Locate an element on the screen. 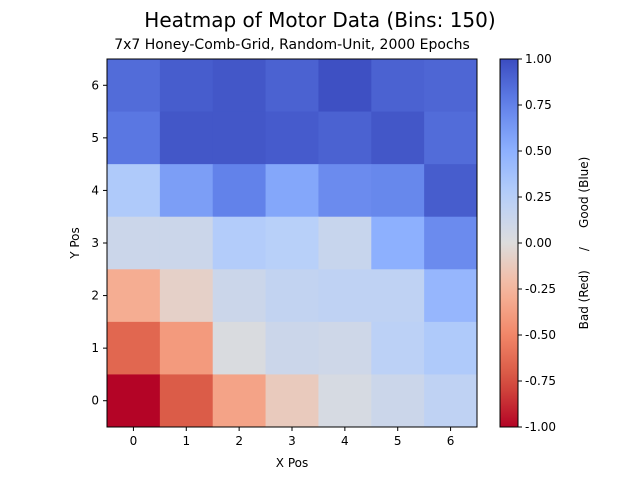 Image resolution: width=640 pixels, height=480 pixels. chart-title: Heatmap of Motor Data (Bins: 150) is located at coordinates (319, 20).